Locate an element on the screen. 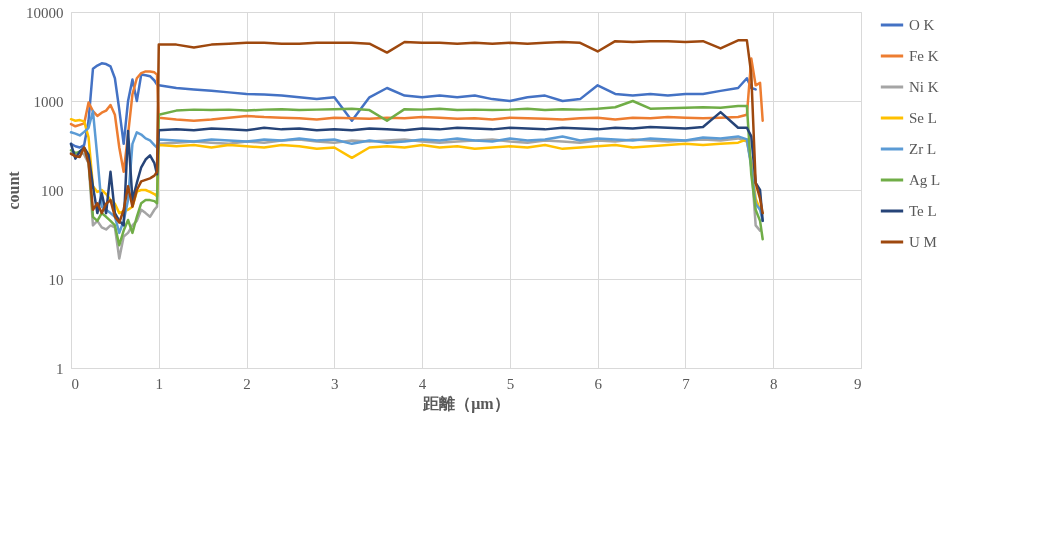 The image size is (1057, 560). legend-label: Zr L is located at coordinates (923, 149).